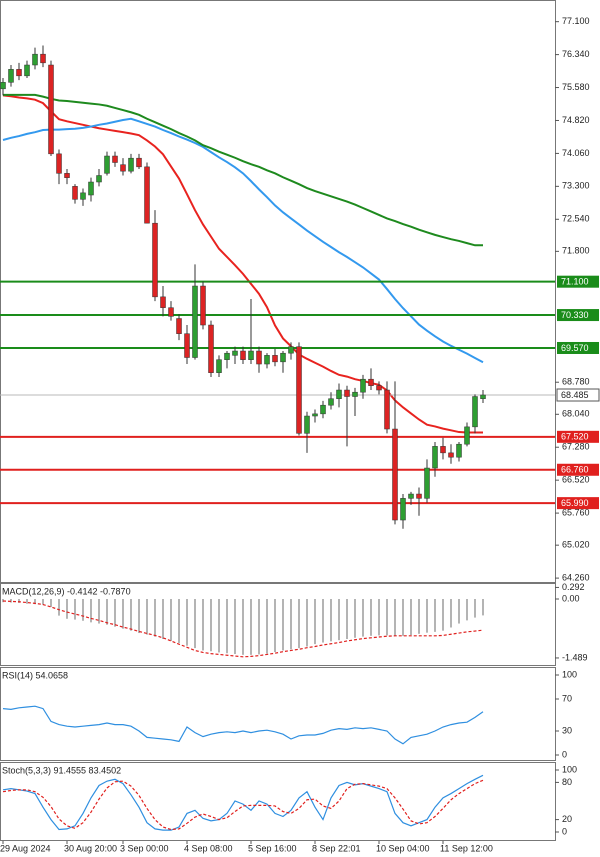  I want to click on x-tick-label: 29 Aug 2024, so click(25, 848).